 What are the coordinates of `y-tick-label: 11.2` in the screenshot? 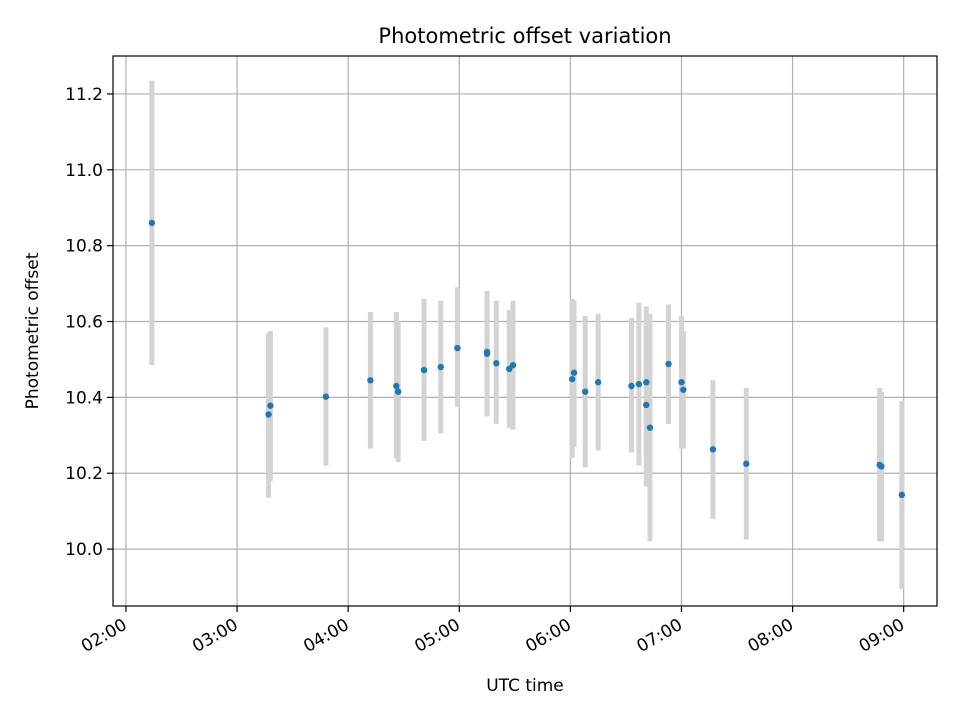 It's located at (84, 95).